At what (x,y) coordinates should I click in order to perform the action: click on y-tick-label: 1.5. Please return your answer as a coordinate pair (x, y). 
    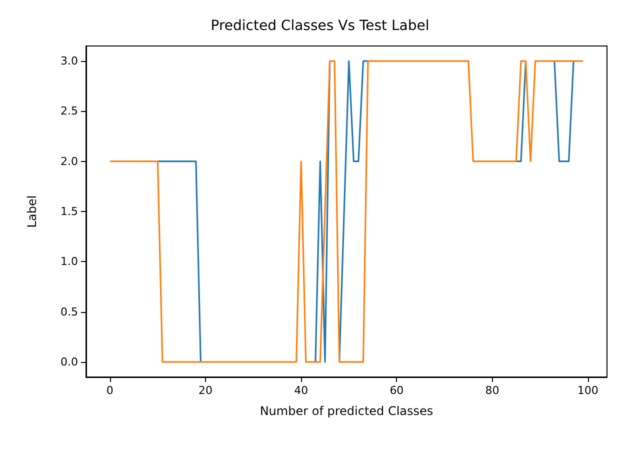
    Looking at the image, I should click on (69, 211).